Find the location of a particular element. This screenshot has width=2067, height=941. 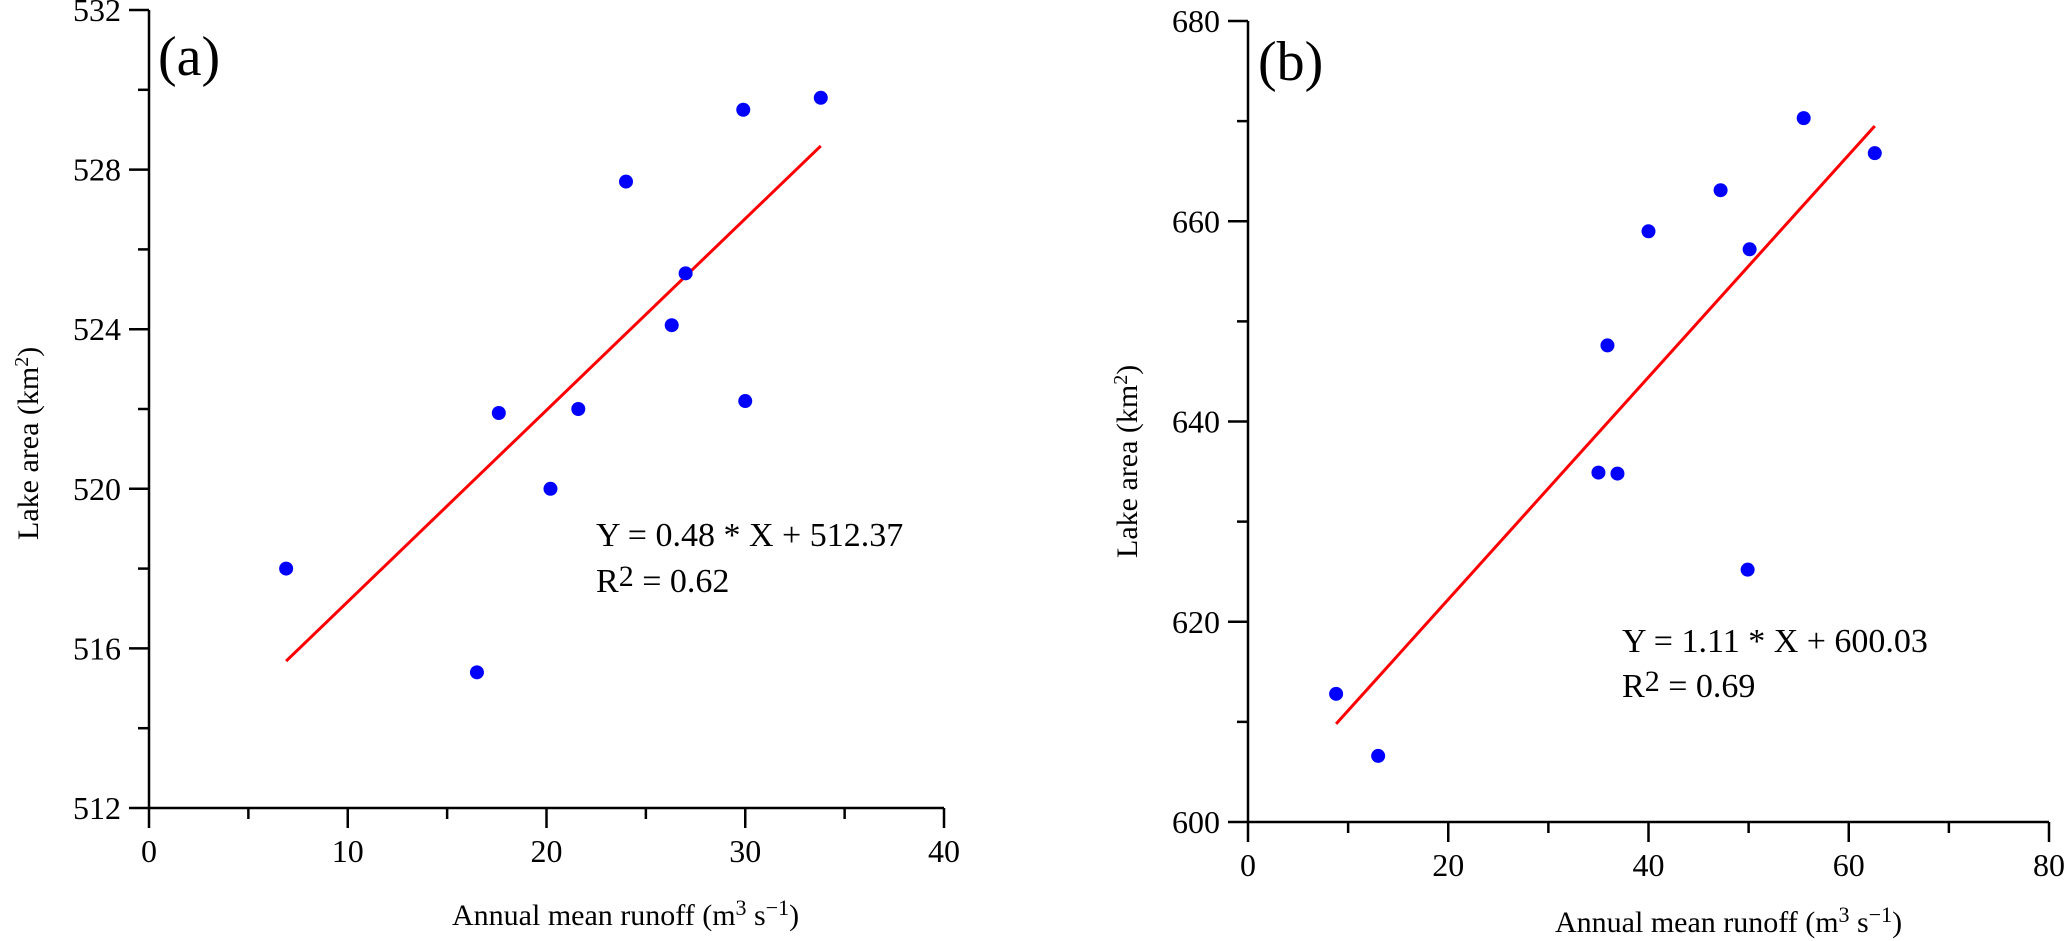

x-tick-label-b: 40 is located at coordinates (1649, 865).